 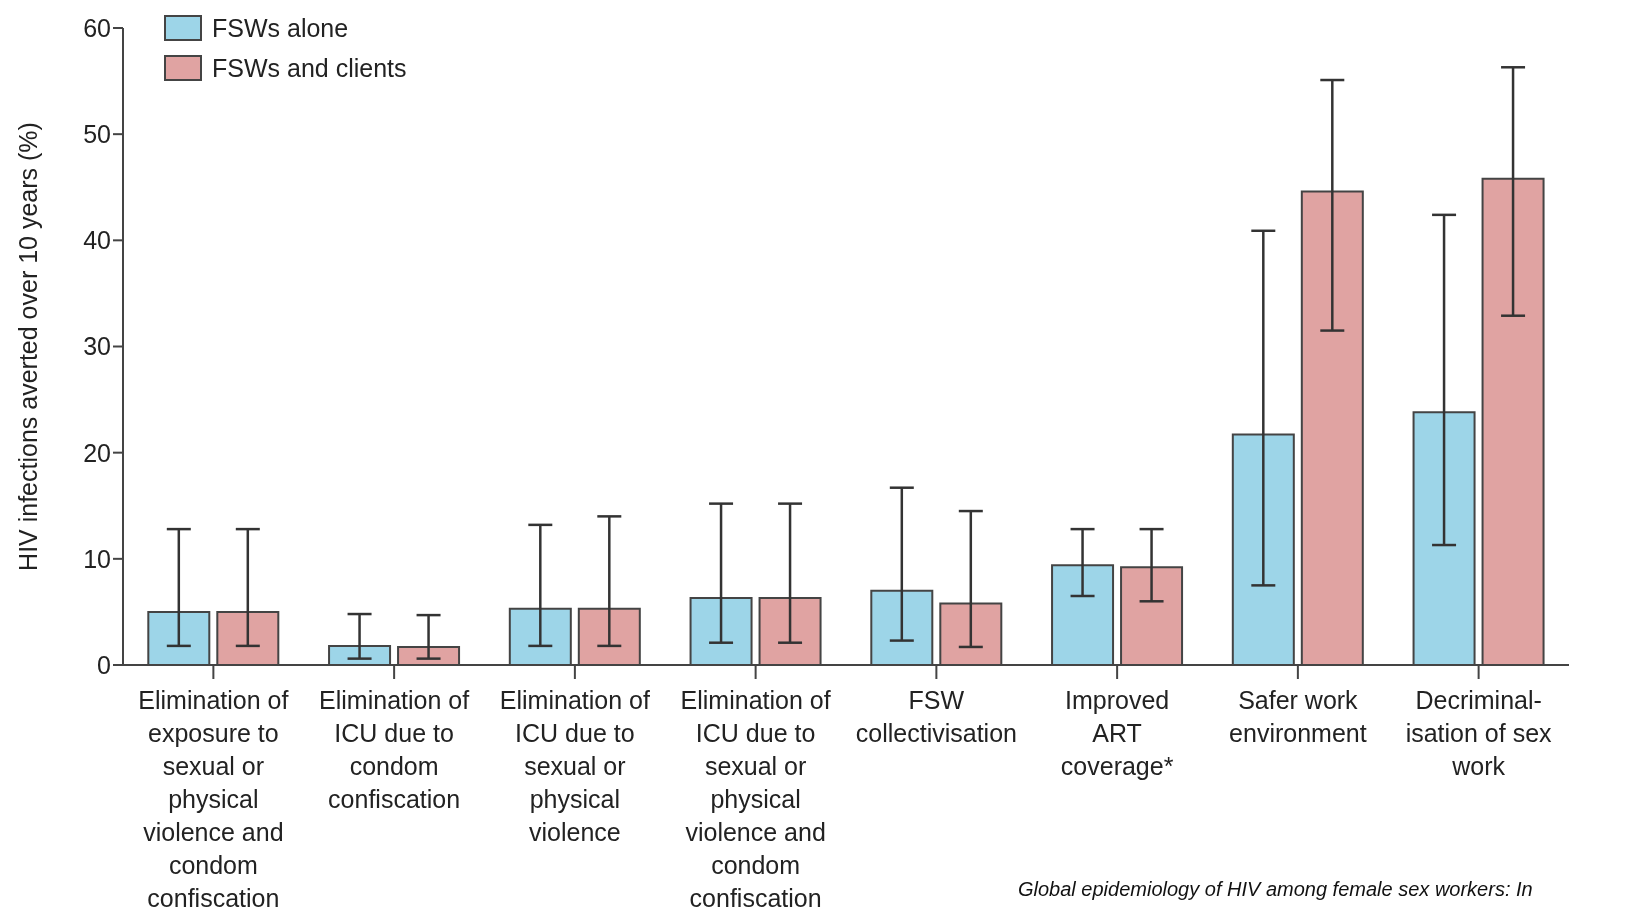 What do you see at coordinates (97, 452) in the screenshot?
I see `y-tick-label: 20` at bounding box center [97, 452].